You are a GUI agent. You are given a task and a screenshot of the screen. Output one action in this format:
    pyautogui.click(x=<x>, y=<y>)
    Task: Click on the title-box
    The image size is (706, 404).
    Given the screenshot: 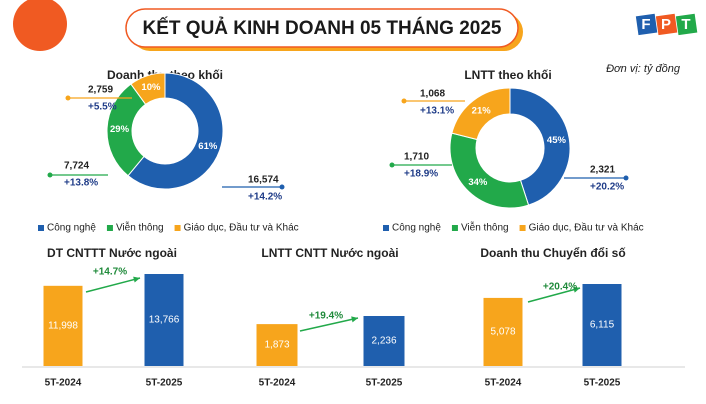 What is the action you would take?
    pyautogui.click(x=322, y=28)
    